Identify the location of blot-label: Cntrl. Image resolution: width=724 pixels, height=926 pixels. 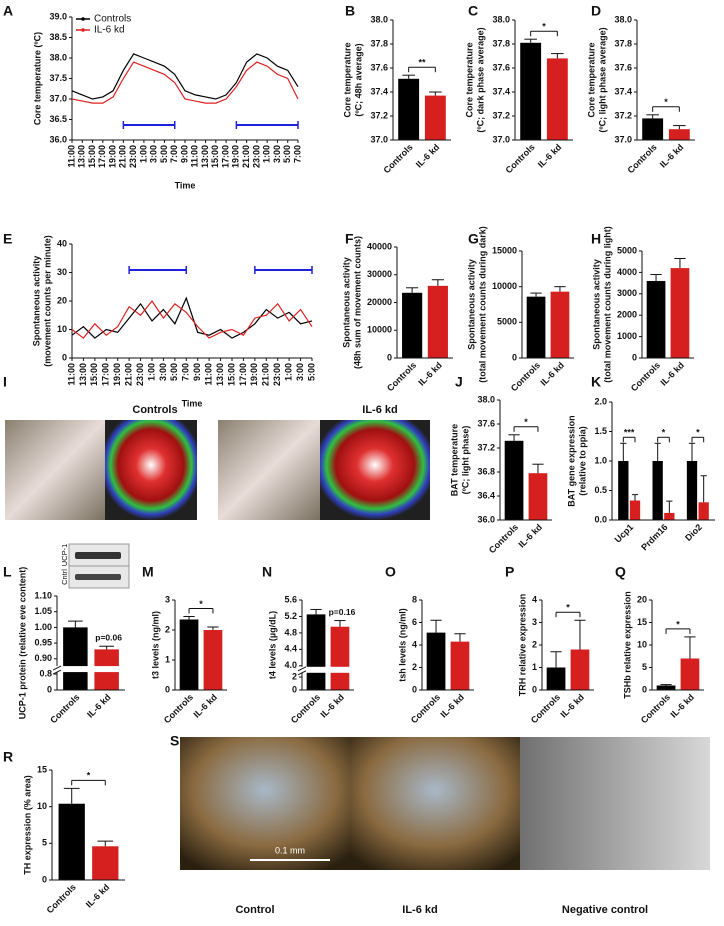
(64, 577).